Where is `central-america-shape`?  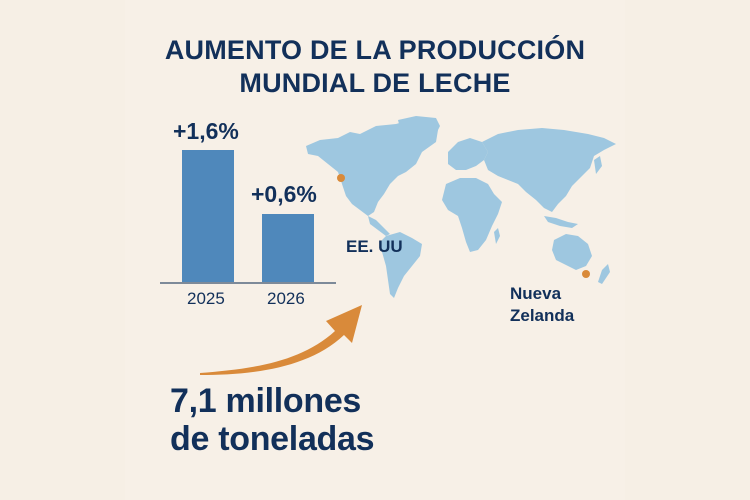 central-america-shape is located at coordinates (379, 226).